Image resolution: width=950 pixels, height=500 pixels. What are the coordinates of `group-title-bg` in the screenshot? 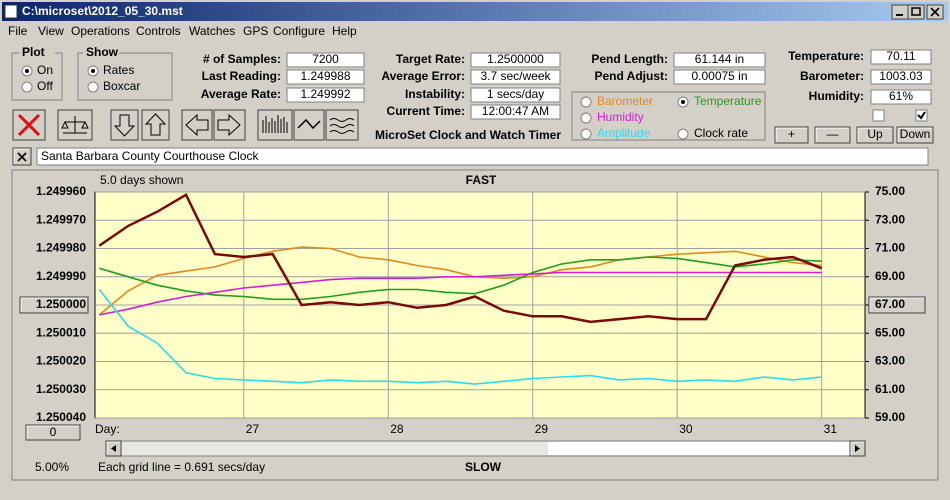 It's located at (101, 53).